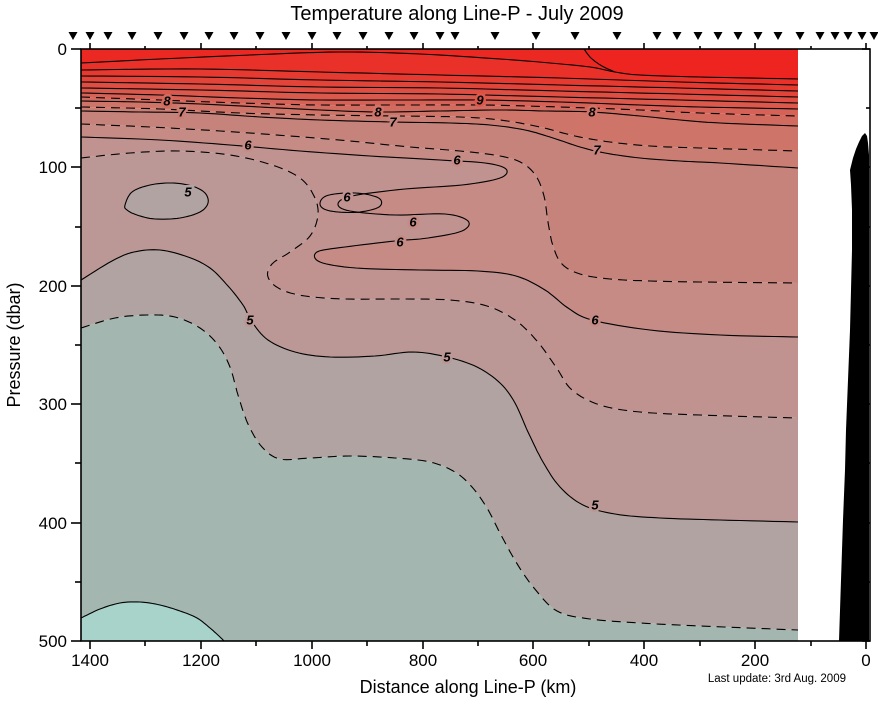 Image resolution: width=878 pixels, height=713 pixels. What do you see at coordinates (201, 660) in the screenshot?
I see `x-tick-label: 1200` at bounding box center [201, 660].